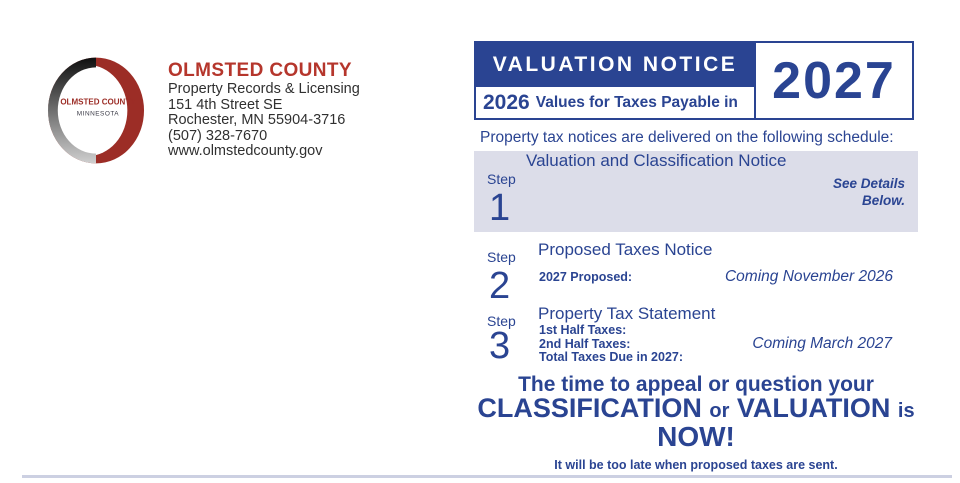 The image size is (960, 483). What do you see at coordinates (906, 411) in the screenshot?
I see `appeal-is: is` at bounding box center [906, 411].